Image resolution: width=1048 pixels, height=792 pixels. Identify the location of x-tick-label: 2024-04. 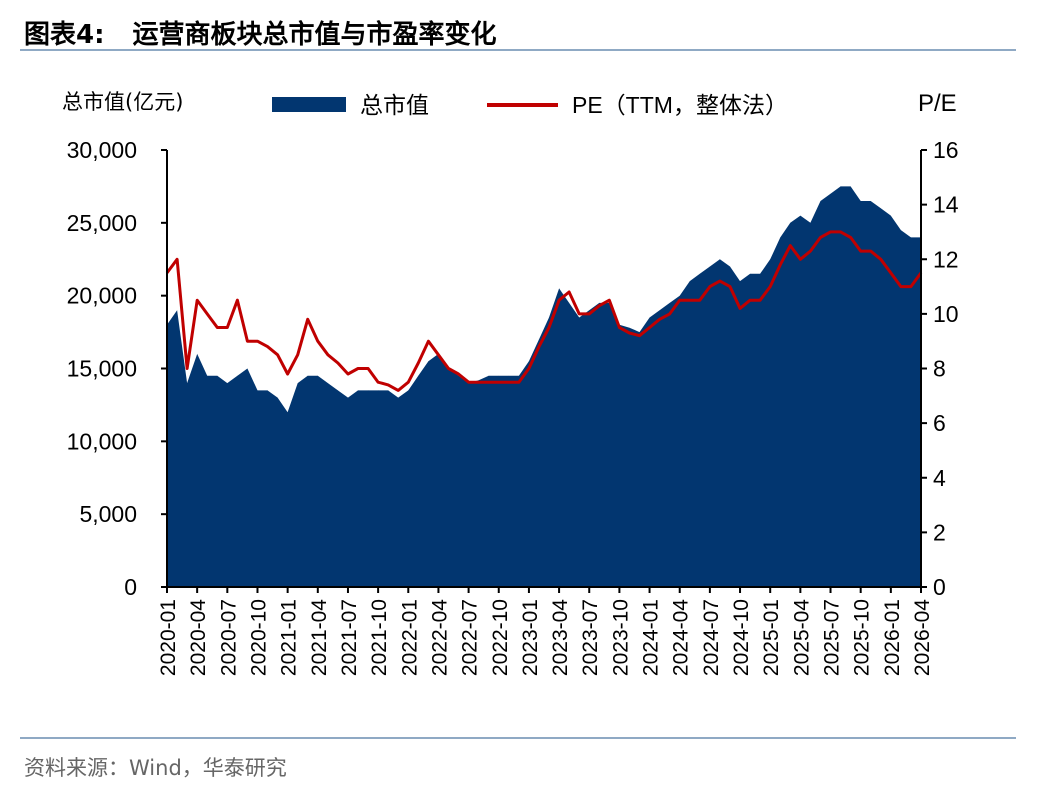
(681, 637).